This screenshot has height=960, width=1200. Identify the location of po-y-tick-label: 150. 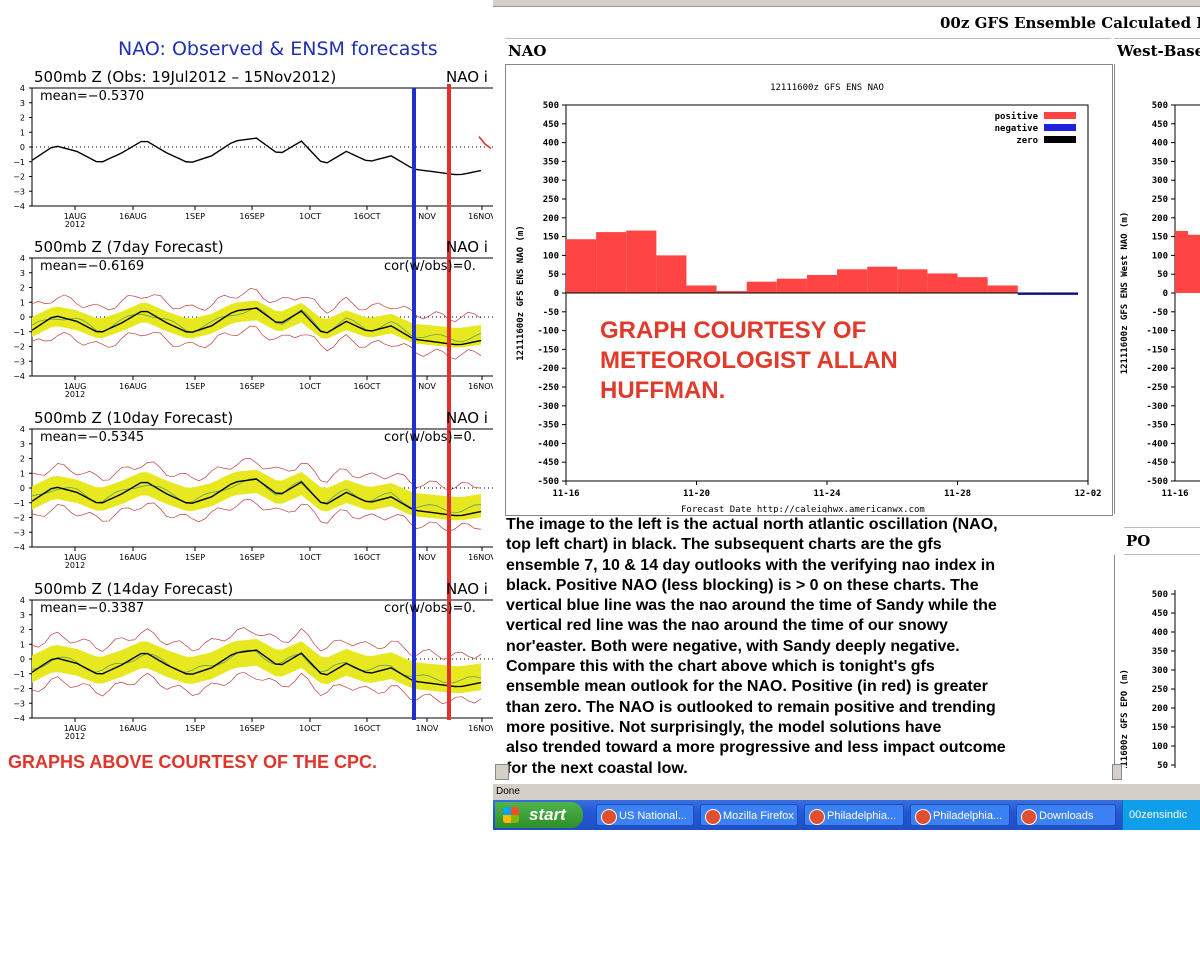
(1160, 728).